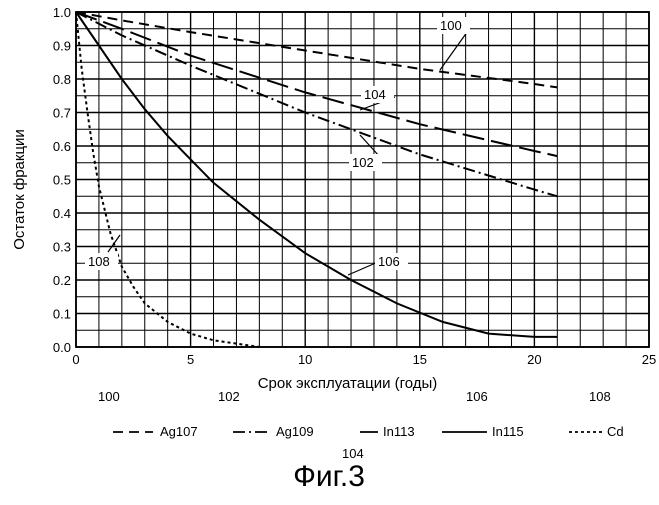 This screenshot has width=659, height=505. I want to click on y-axis-title: Остаток фракции, so click(19, 189).